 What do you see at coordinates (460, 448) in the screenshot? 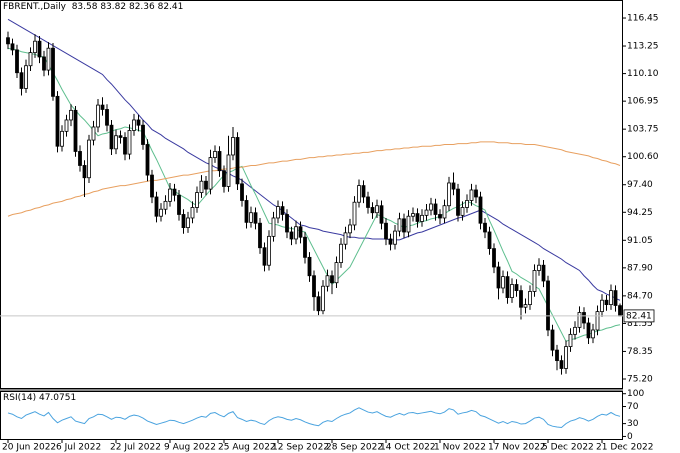
I see `x-tick-label: 1 Nov 2022` at bounding box center [460, 448].